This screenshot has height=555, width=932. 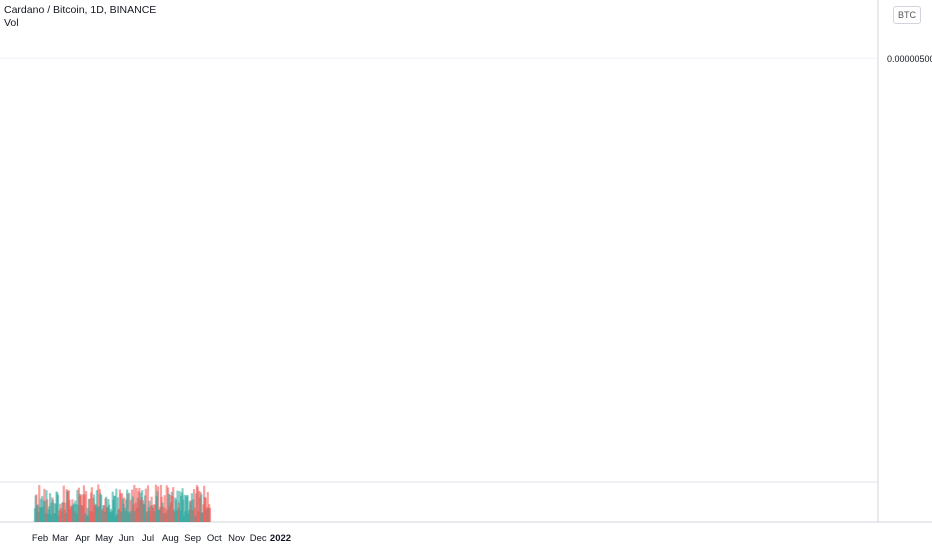 What do you see at coordinates (148, 538) in the screenshot?
I see `time-tick-label: Jul` at bounding box center [148, 538].